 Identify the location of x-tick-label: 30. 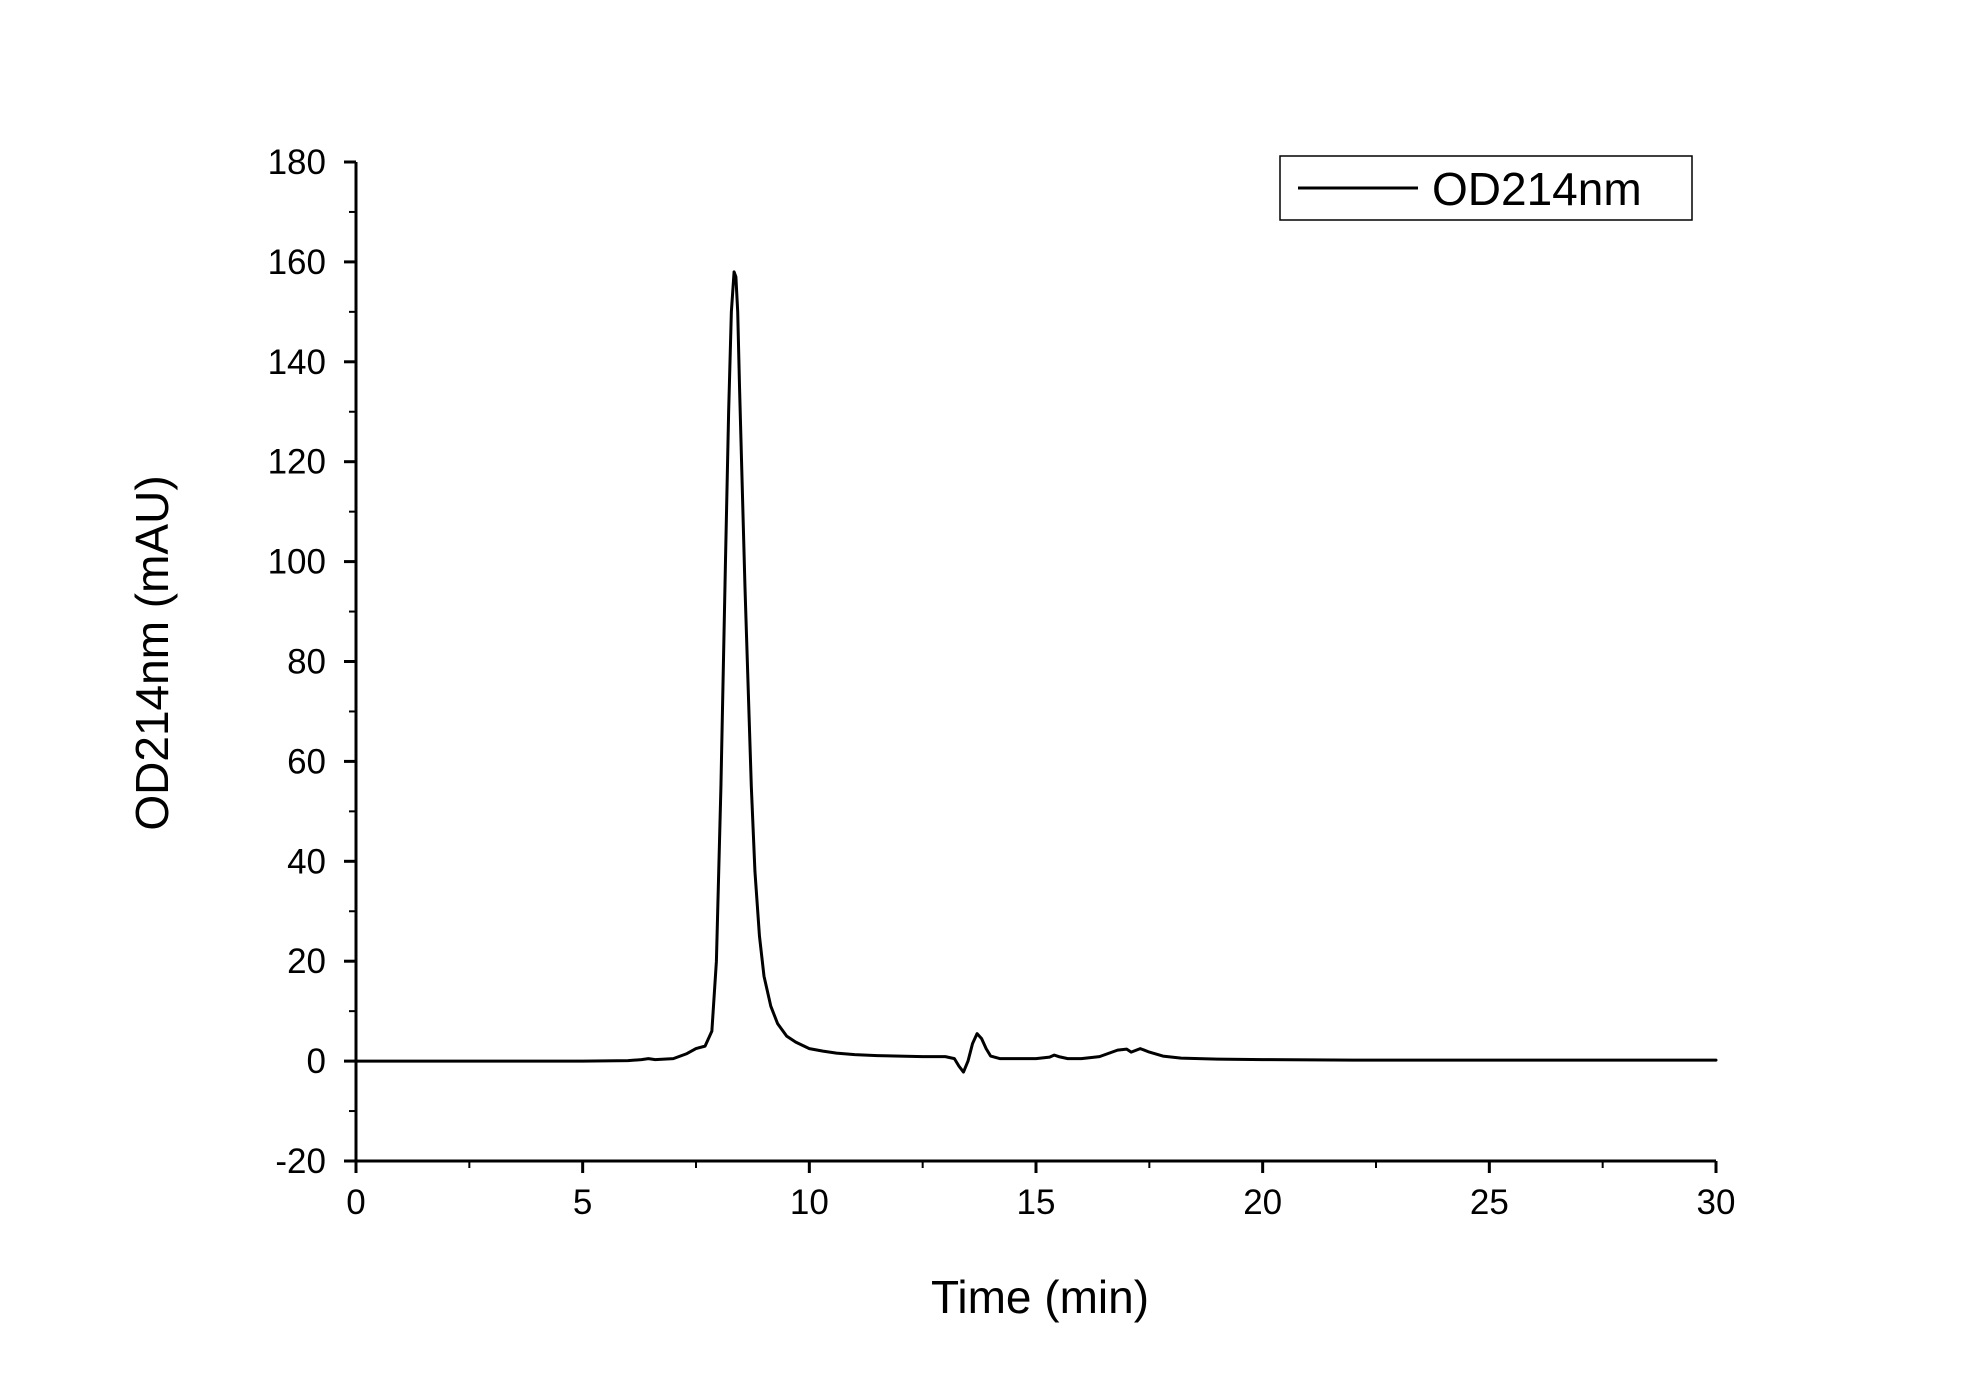
(1716, 1202).